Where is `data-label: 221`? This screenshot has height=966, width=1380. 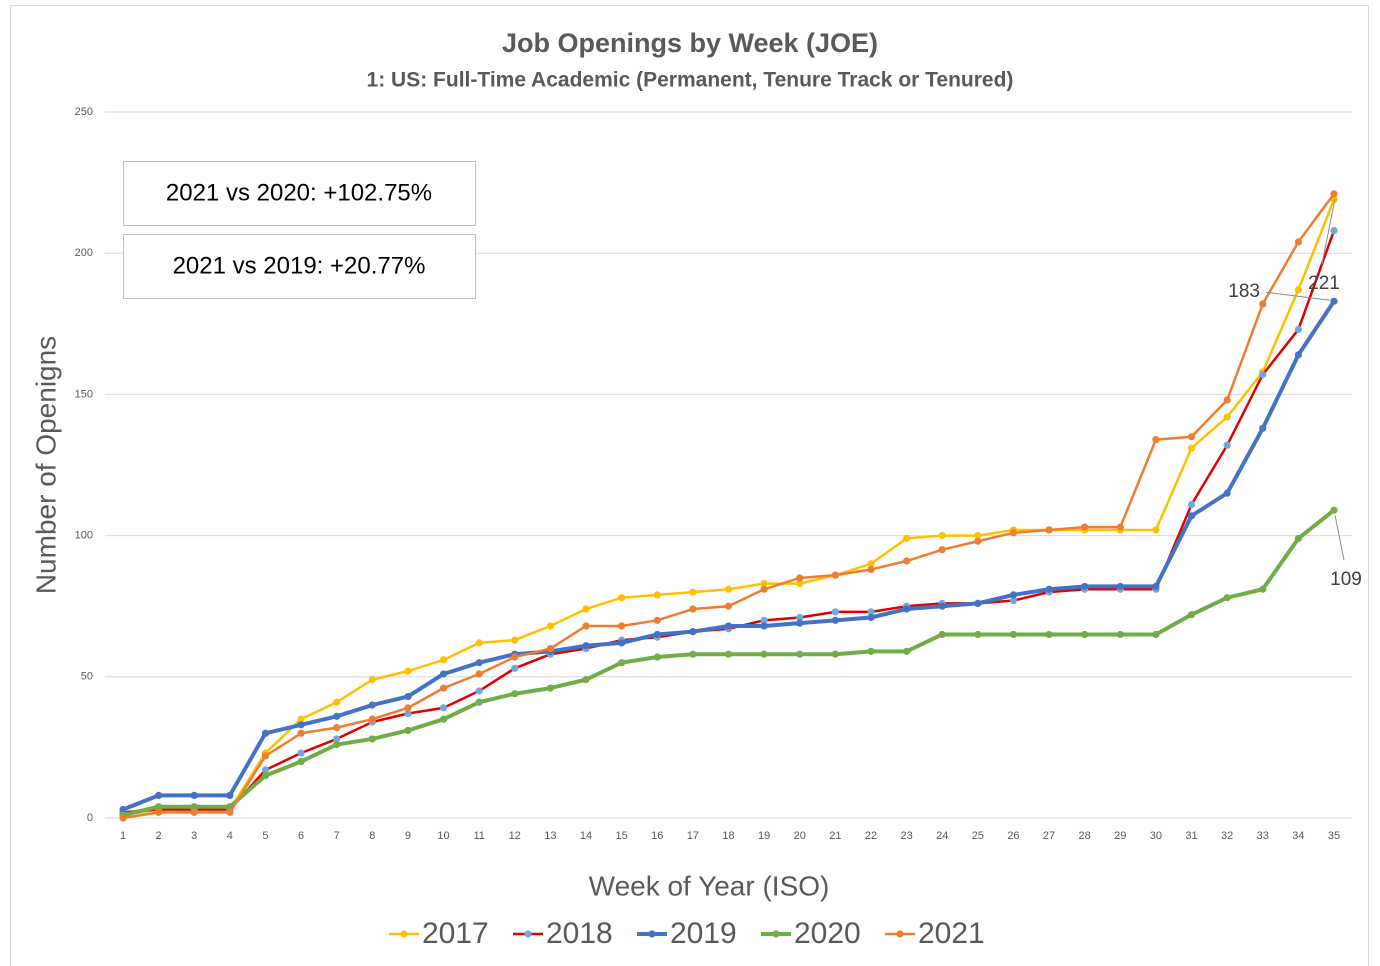 data-label: 221 is located at coordinates (1324, 283).